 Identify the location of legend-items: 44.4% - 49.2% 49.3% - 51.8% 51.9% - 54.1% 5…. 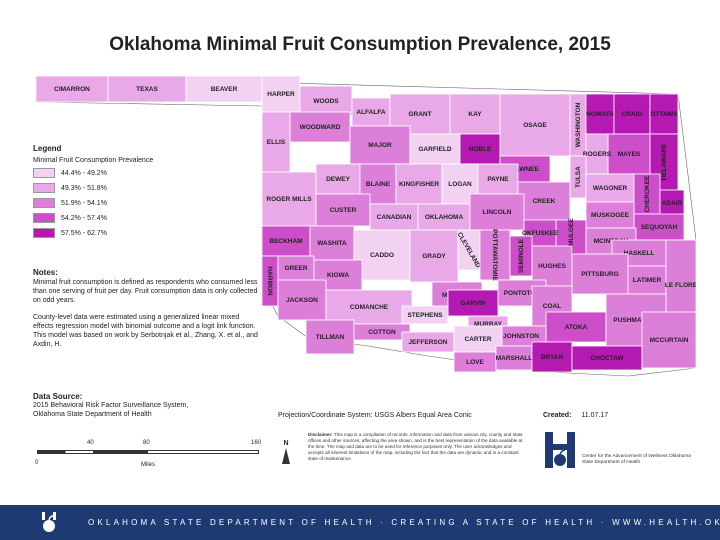
(133, 203).